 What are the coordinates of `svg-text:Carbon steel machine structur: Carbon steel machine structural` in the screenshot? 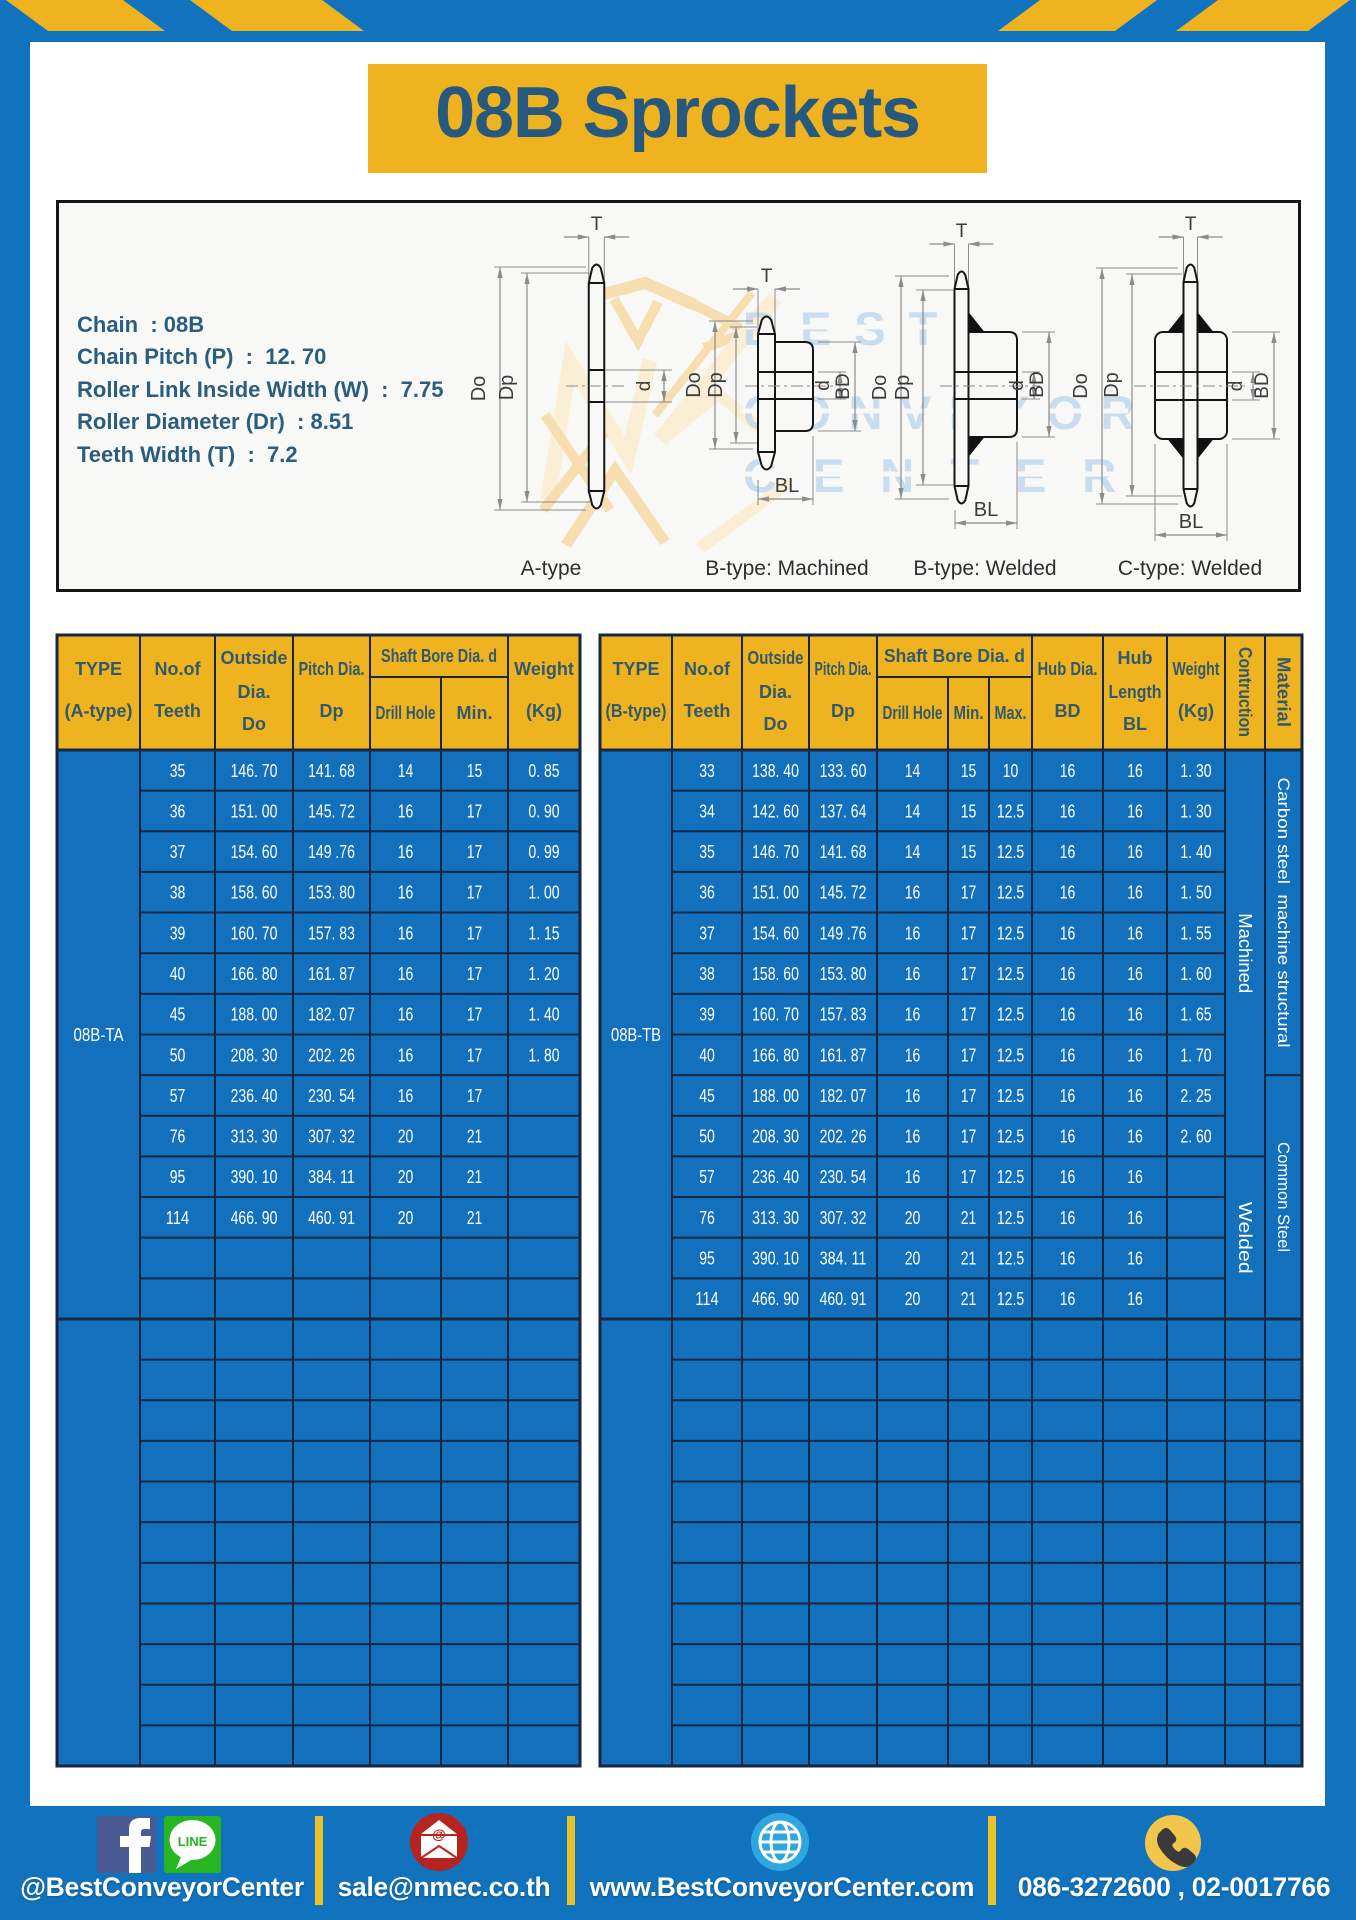 It's located at (1283, 913).